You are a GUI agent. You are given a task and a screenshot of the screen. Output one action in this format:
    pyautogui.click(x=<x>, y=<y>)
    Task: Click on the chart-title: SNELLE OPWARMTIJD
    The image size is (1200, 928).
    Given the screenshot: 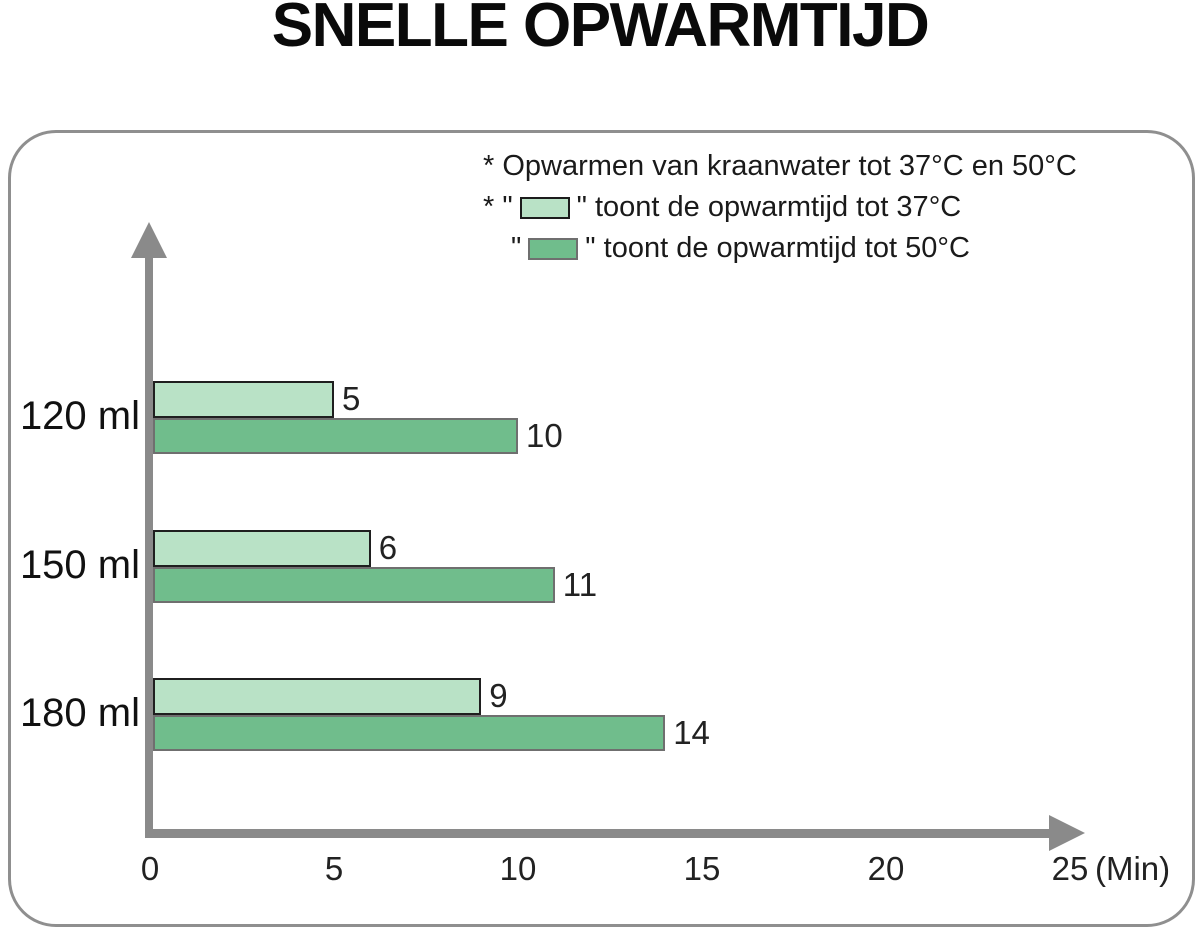 What is the action you would take?
    pyautogui.click(x=600, y=30)
    